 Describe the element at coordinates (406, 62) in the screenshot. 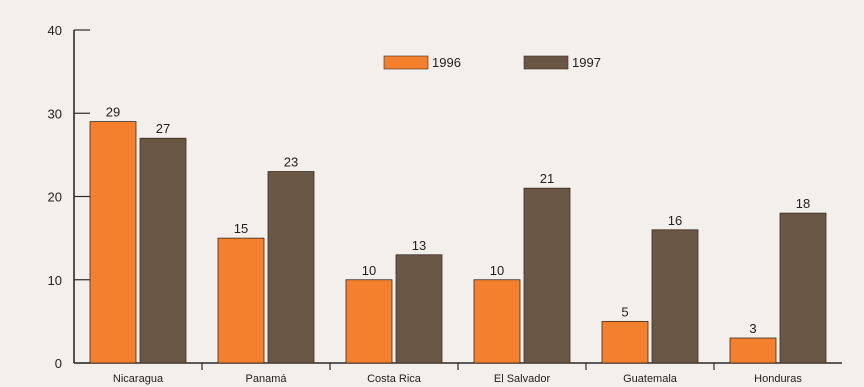

I see `legend-swatch-1996` at that location.